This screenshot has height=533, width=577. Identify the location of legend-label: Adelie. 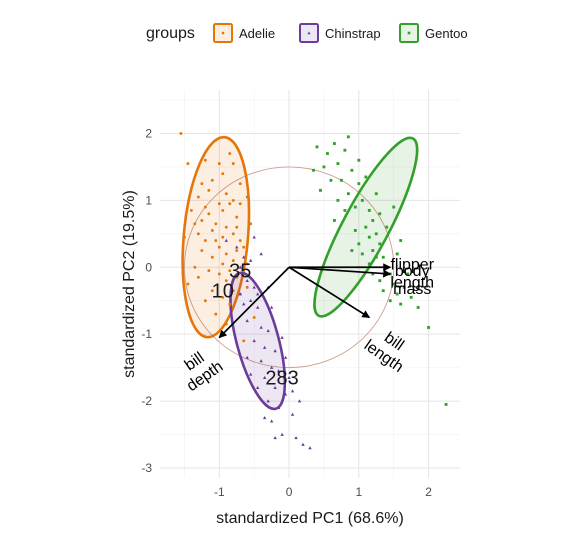
(257, 33).